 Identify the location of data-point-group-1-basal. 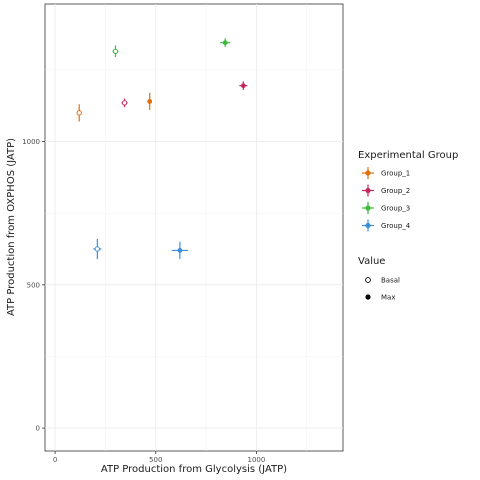
(79, 113).